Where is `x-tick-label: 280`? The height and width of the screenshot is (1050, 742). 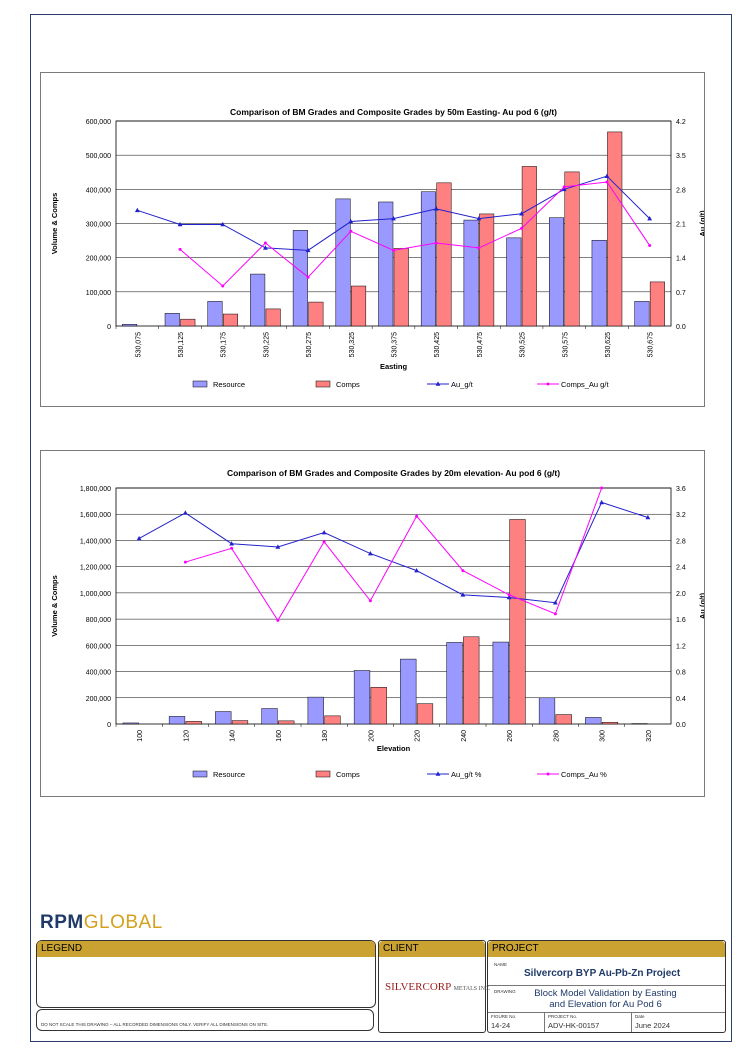 x-tick-label: 280 is located at coordinates (556, 736).